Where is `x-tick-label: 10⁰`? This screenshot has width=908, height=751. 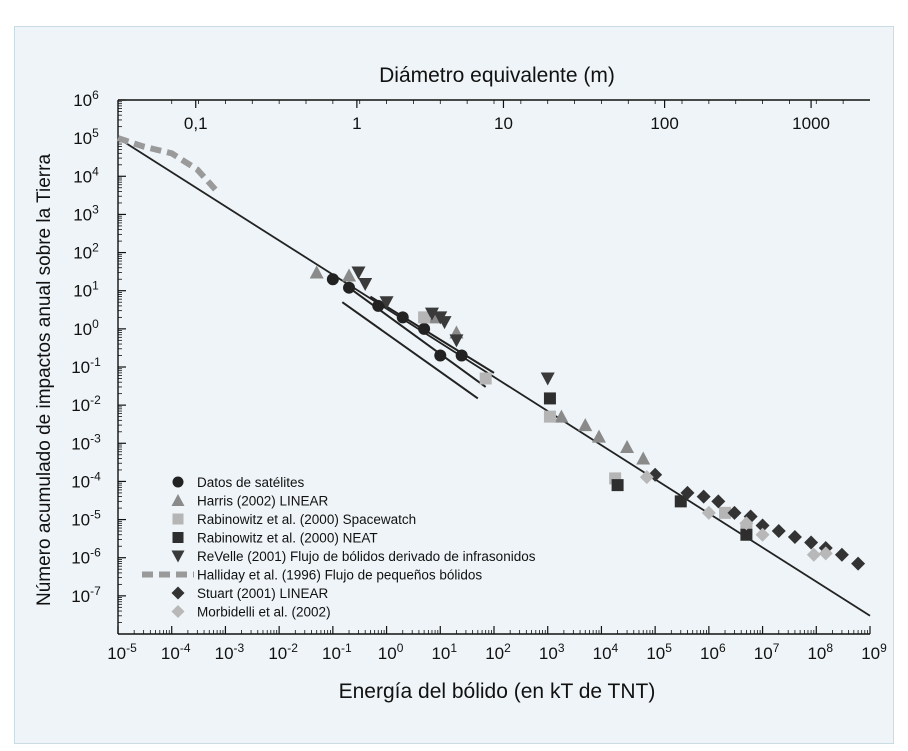 x-tick-label: 10⁰ is located at coordinates (391, 652).